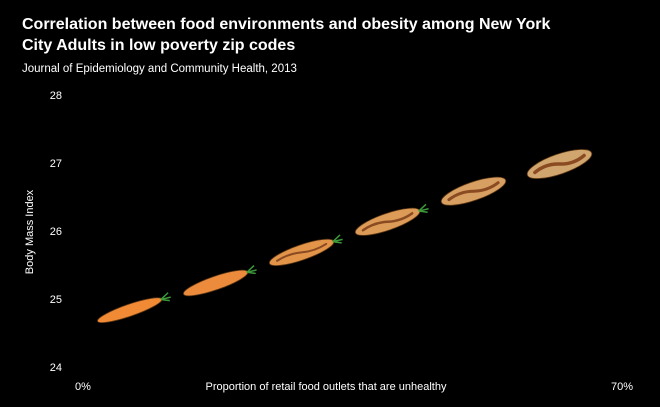 Image resolution: width=660 pixels, height=407 pixels. Describe the element at coordinates (30, 231) in the screenshot. I see `y-axis-label: Body Mass Index` at that location.